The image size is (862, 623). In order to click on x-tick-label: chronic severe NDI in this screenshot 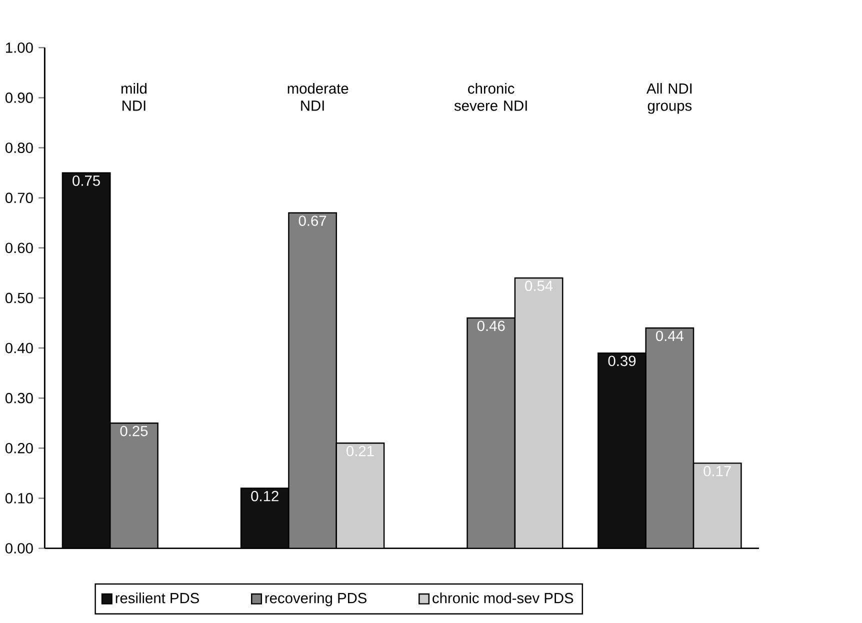, I will do `click(490, 96)`.